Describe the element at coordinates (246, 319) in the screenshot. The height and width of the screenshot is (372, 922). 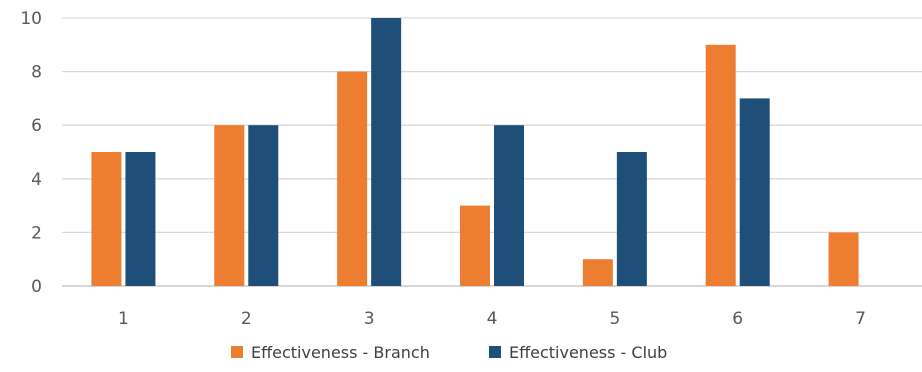
I see `x-tick-label: 2` at that location.